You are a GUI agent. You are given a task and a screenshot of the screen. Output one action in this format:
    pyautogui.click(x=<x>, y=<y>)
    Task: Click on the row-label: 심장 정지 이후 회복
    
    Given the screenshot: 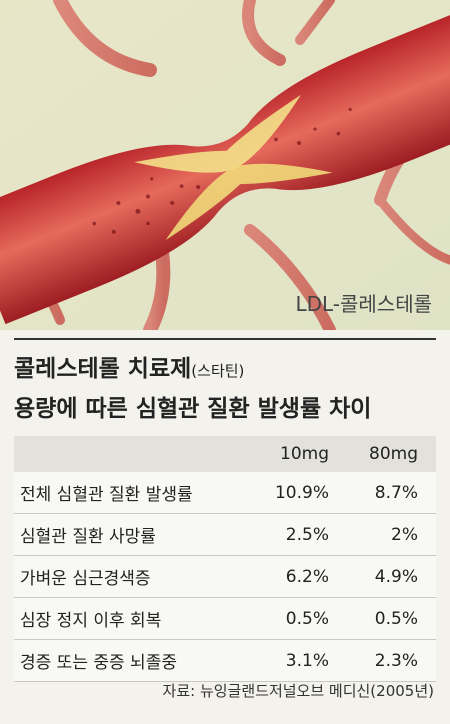 What is the action you would take?
    pyautogui.click(x=136, y=618)
    